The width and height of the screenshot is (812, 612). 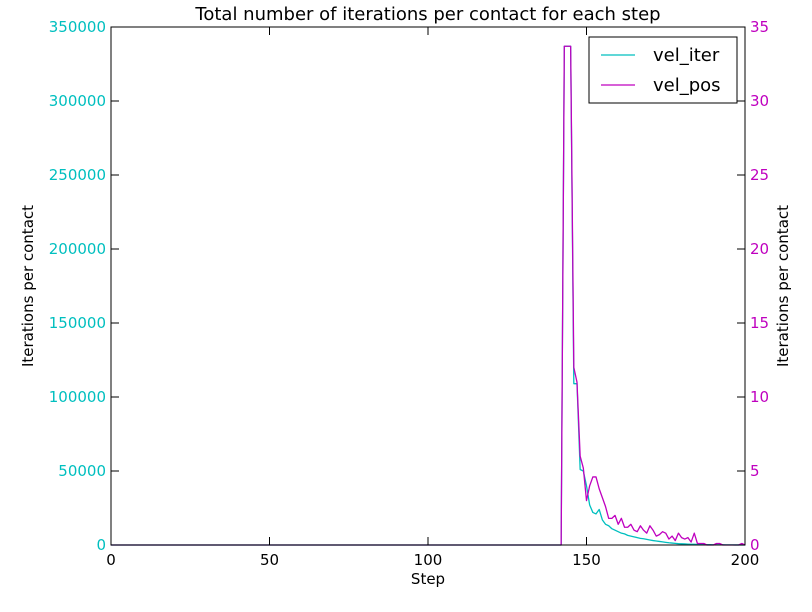 I want to click on y-right-tick-label-7: 35, so click(x=759, y=27).